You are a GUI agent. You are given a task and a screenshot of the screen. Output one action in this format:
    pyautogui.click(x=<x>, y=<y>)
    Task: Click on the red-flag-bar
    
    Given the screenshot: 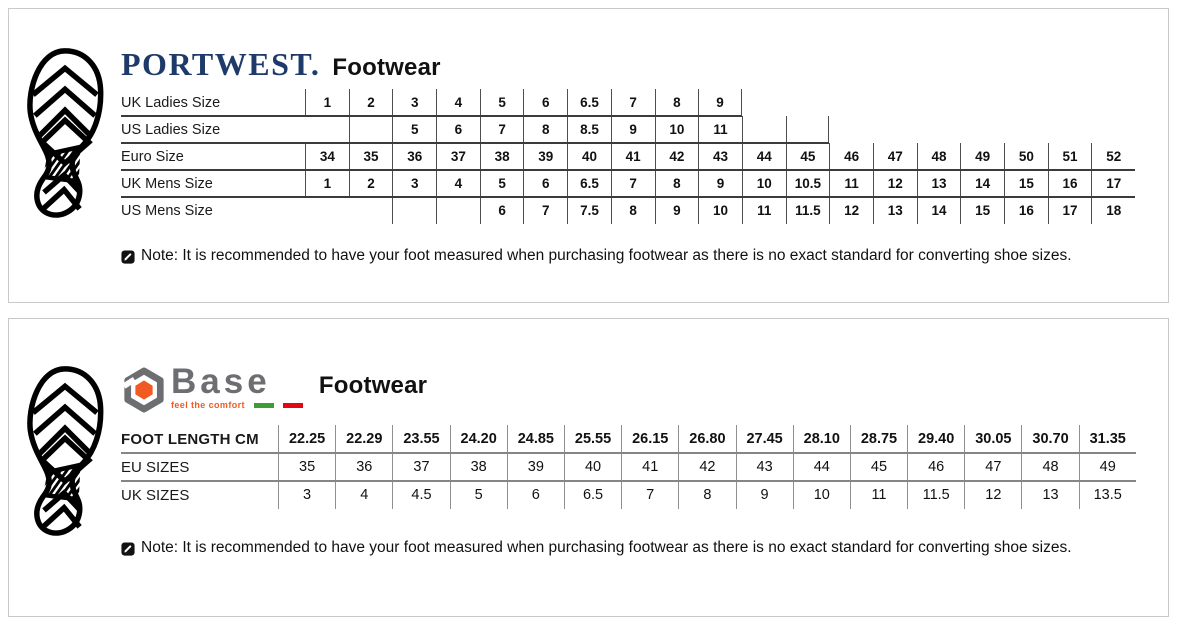 What is the action you would take?
    pyautogui.click(x=292, y=405)
    